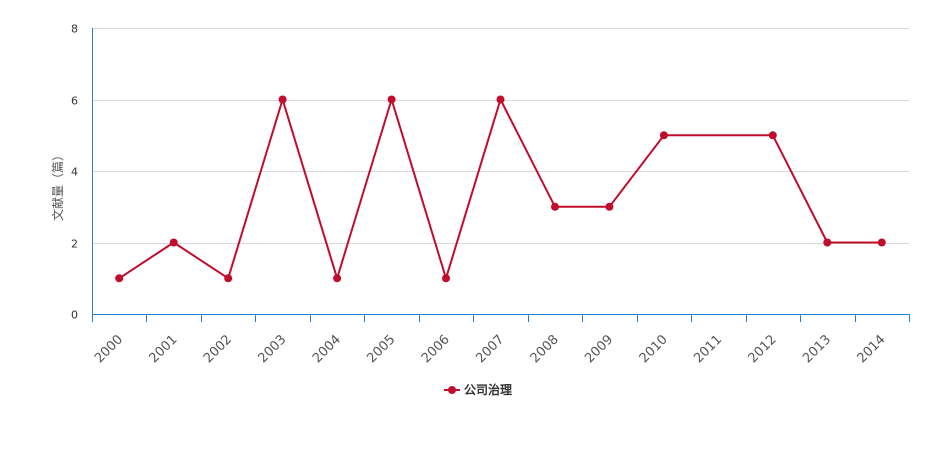 The height and width of the screenshot is (451, 943). I want to click on y-tick-label: 2, so click(74, 244).